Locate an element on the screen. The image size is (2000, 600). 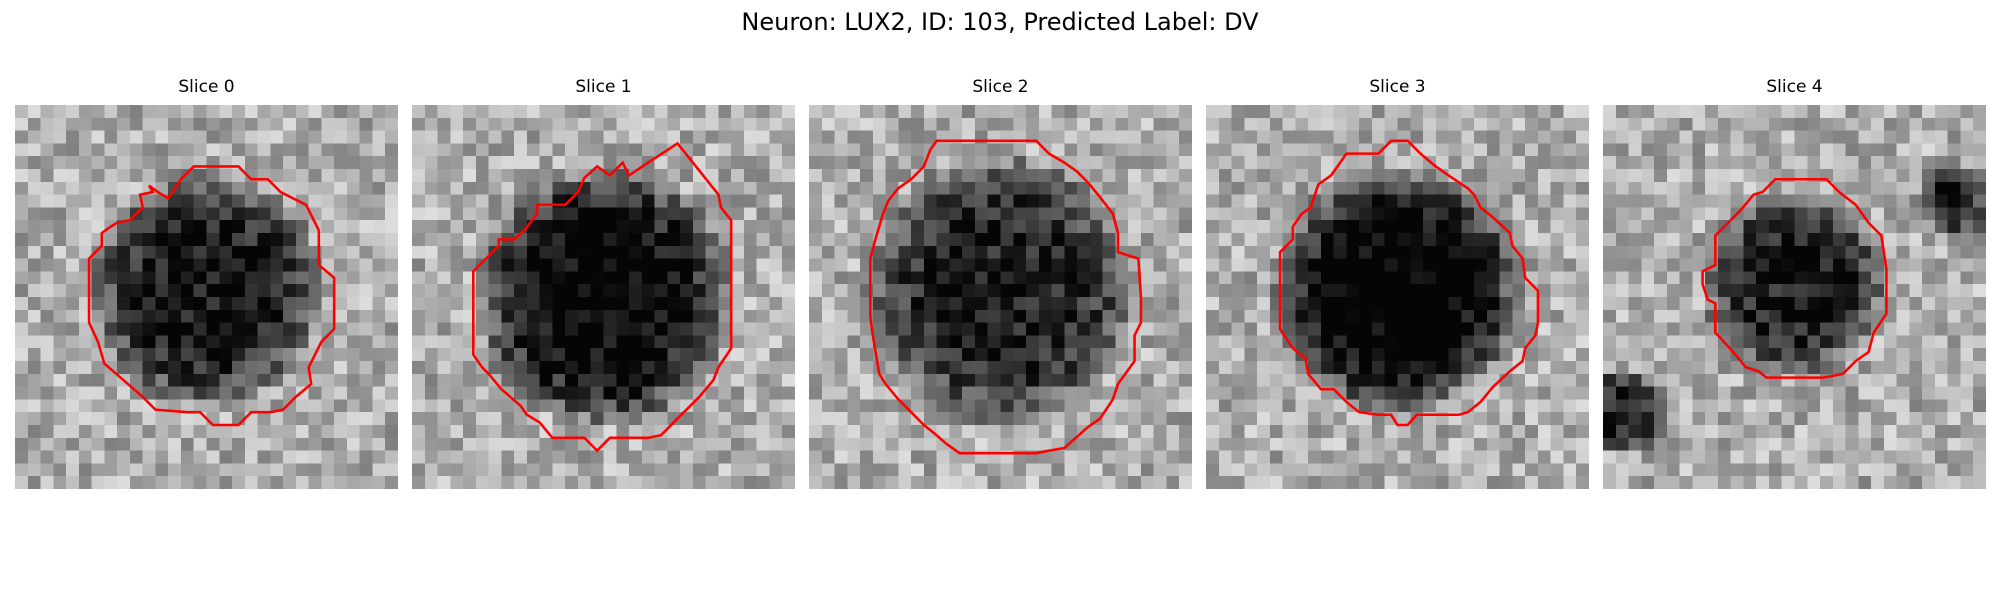
slice-title-2: Slice 2 is located at coordinates (1000, 87).